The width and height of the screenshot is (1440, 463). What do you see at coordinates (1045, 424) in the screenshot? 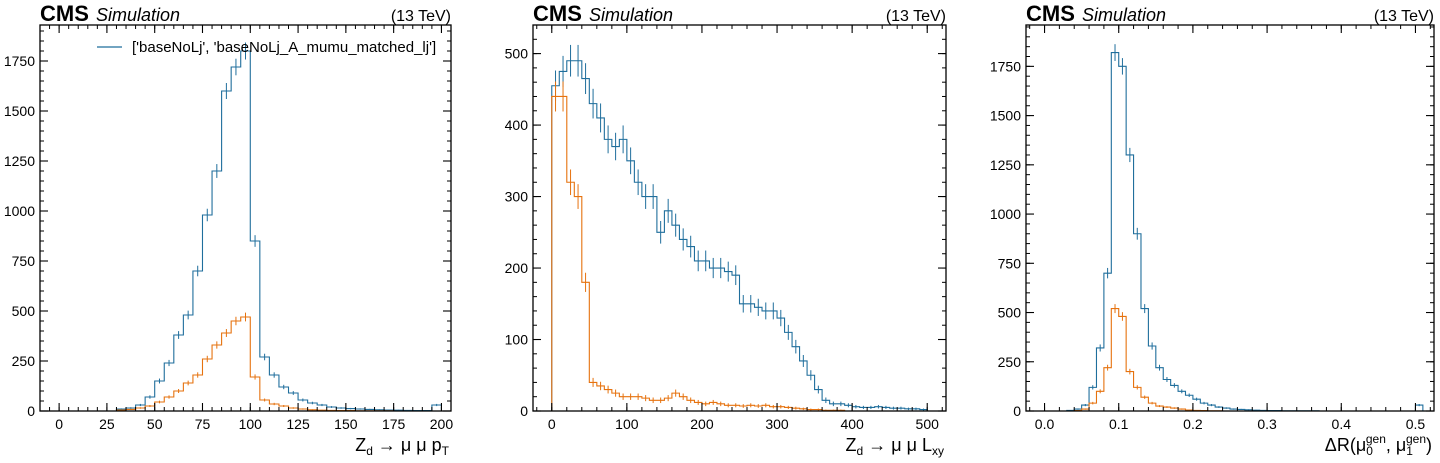
I see `x-tick-label: 0.0` at bounding box center [1045, 424].